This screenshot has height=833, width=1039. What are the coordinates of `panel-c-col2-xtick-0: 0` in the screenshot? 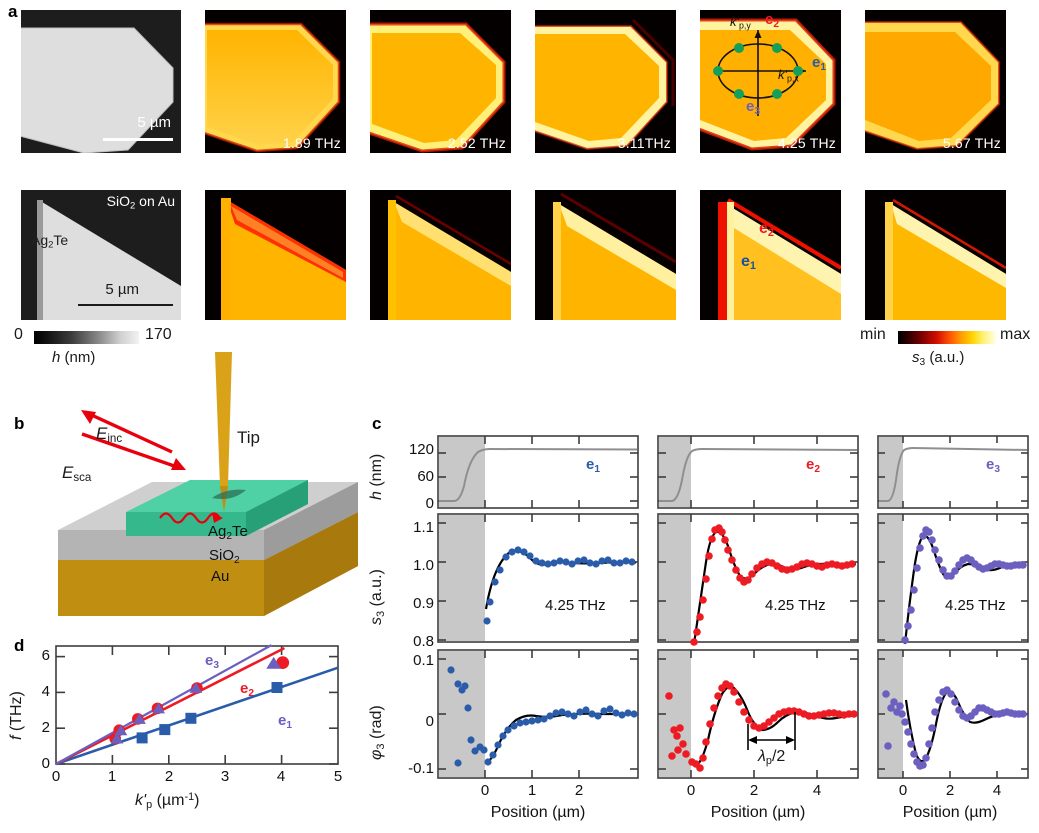 It's located at (691, 790).